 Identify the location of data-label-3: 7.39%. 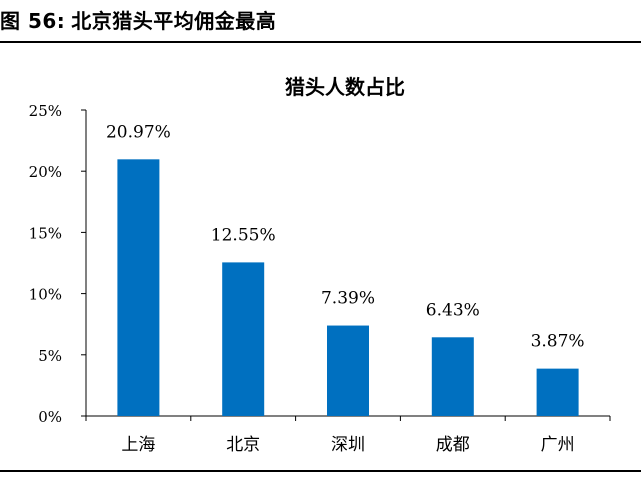
(348, 299).